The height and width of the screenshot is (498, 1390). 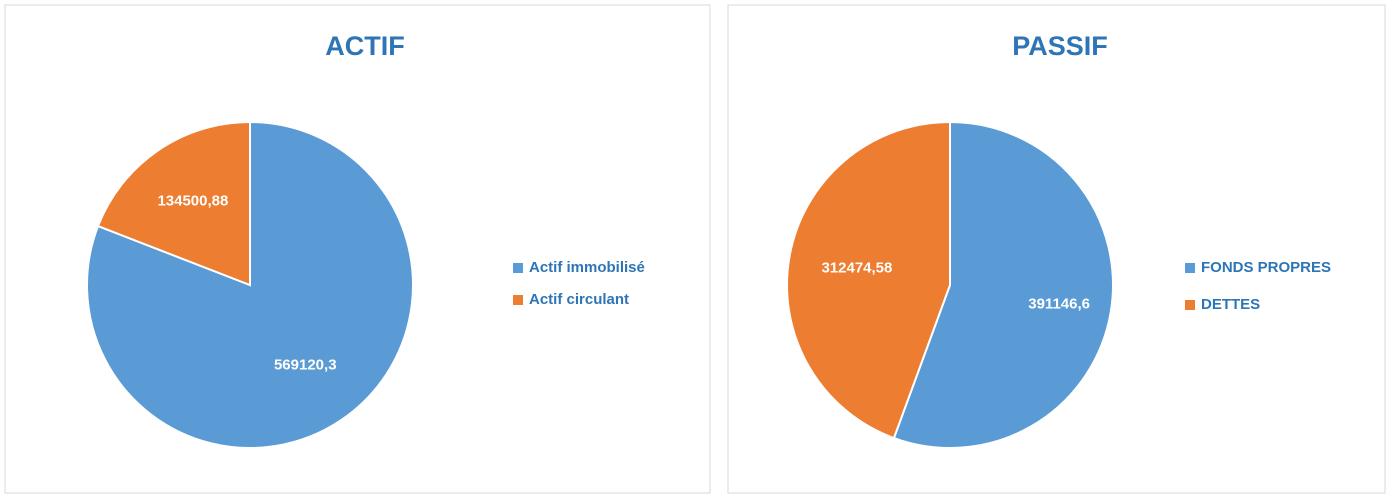 What do you see at coordinates (364, 46) in the screenshot?
I see `chart-title: ACTIF` at bounding box center [364, 46].